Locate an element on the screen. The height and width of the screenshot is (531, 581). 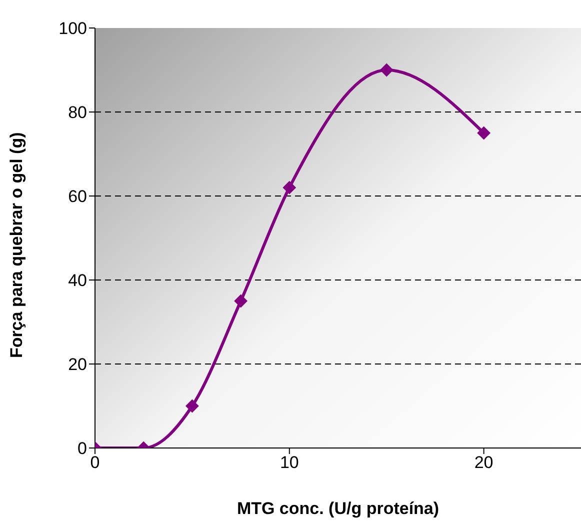
y-tick-label: 20 is located at coordinates (77, 364).